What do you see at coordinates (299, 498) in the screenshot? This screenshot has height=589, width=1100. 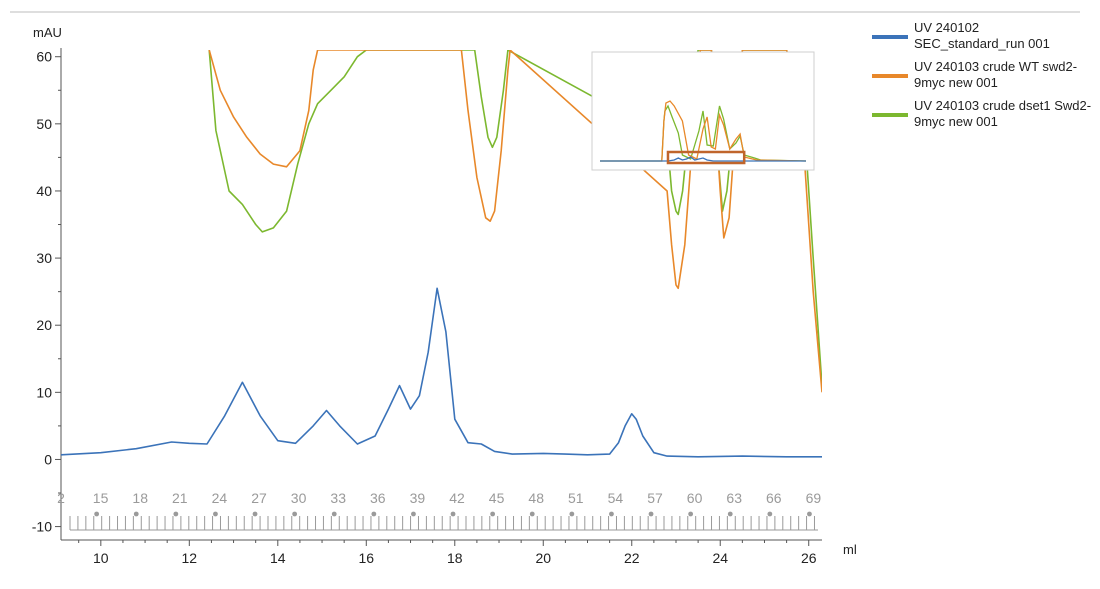 I see `fraction-label: 30` at bounding box center [299, 498].